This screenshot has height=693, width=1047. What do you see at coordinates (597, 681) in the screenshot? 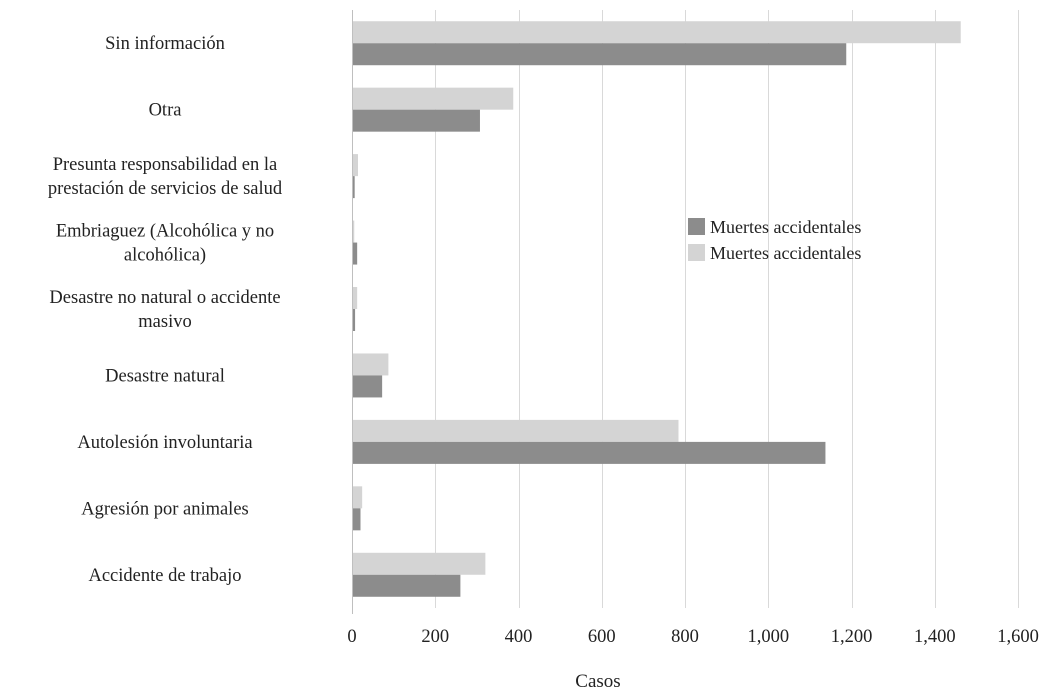
I see `x-axis-title: Casos` at bounding box center [597, 681].